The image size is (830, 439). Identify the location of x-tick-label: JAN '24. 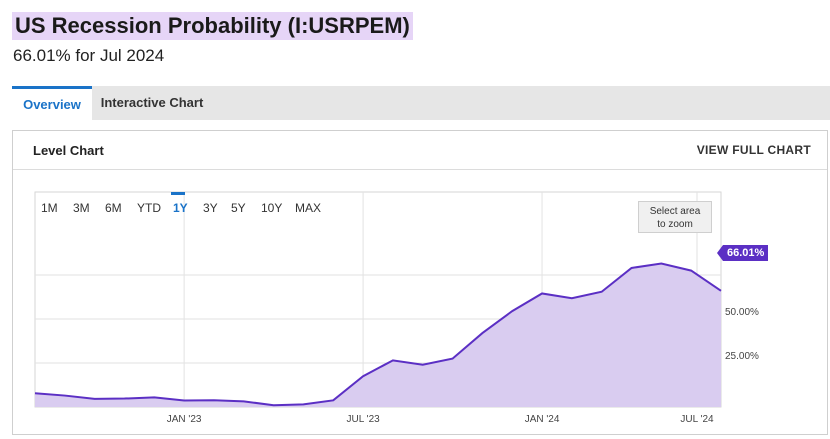
(542, 419).